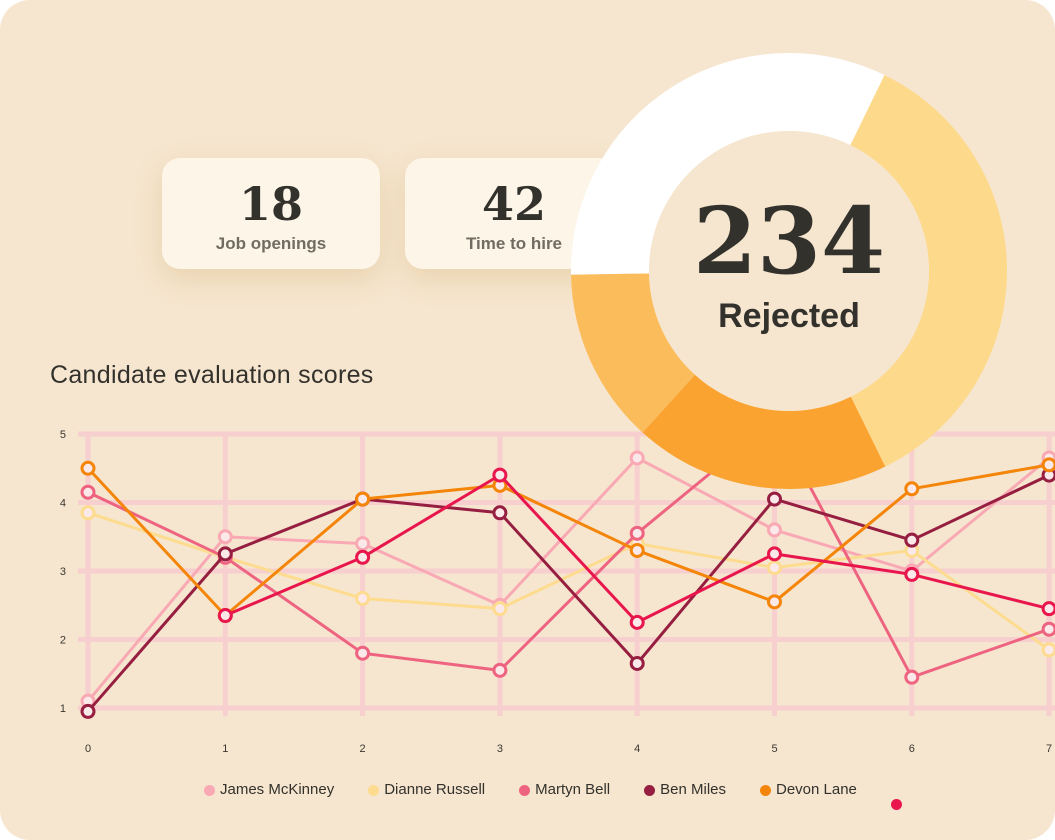 The image size is (1055, 840). I want to click on donut-center: 234 Rejected, so click(789, 297).